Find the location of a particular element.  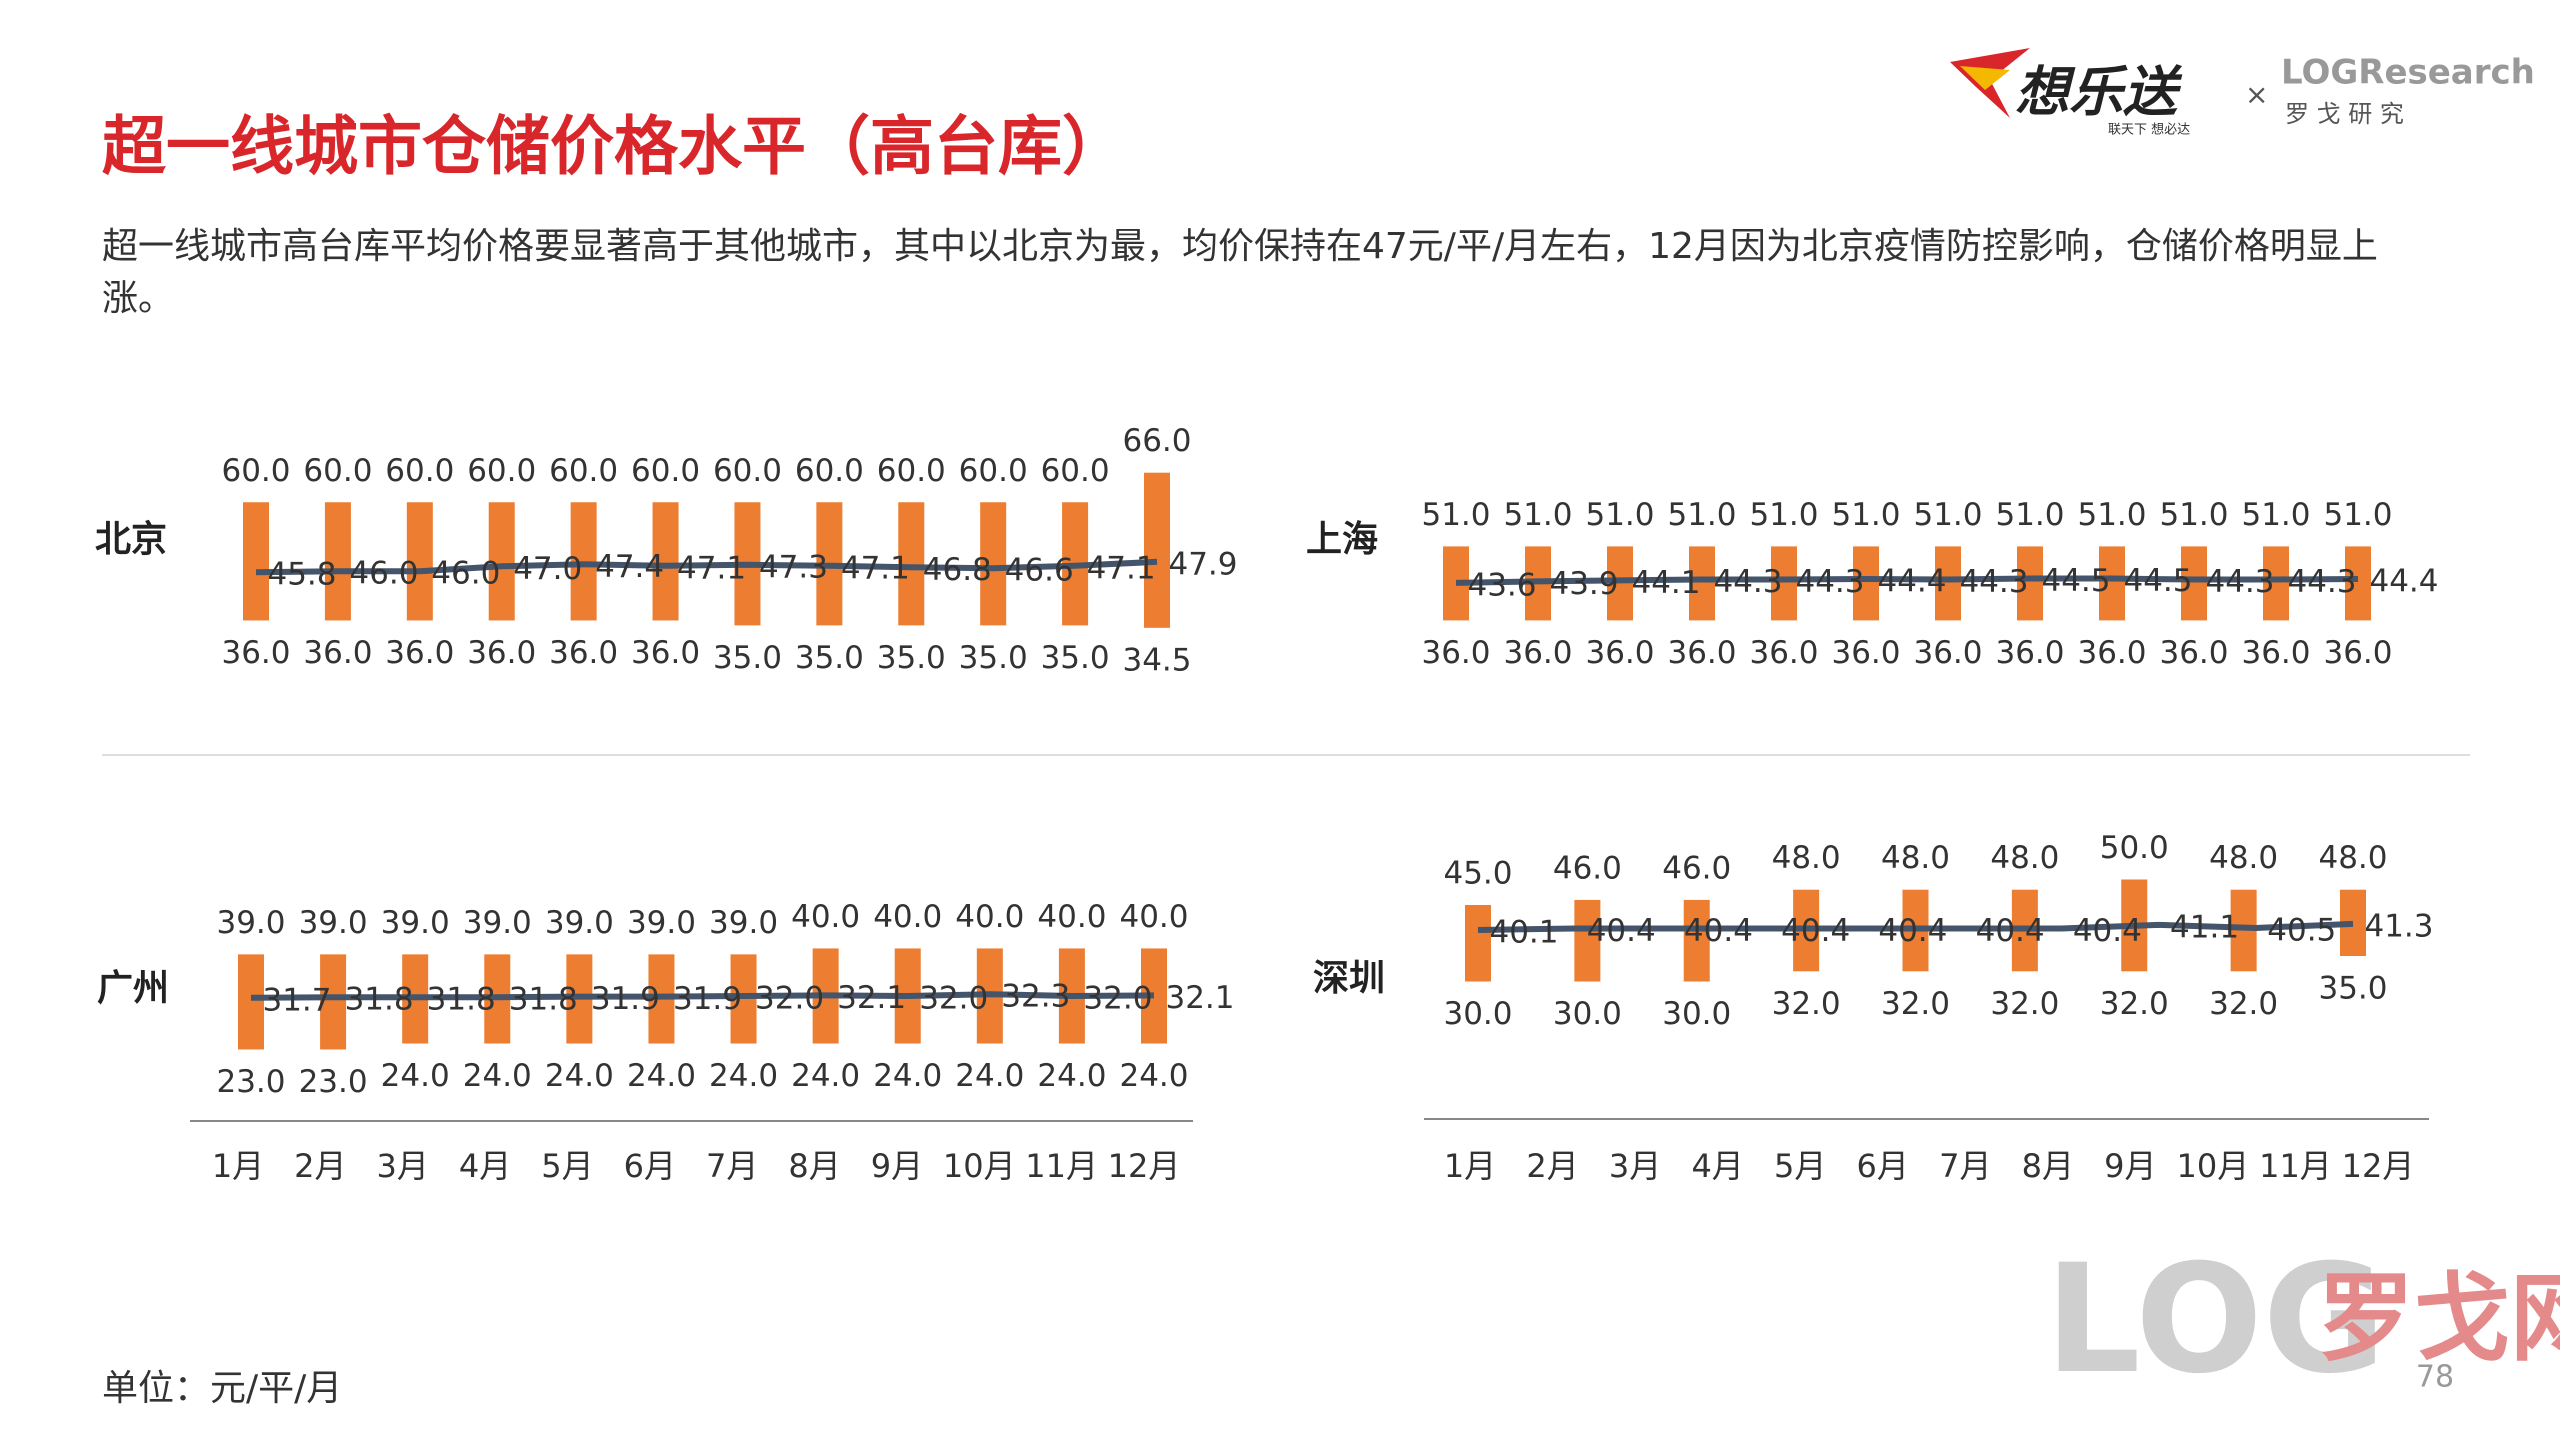

logo-slogan: 联天下 想必达 is located at coordinates (2149, 130).